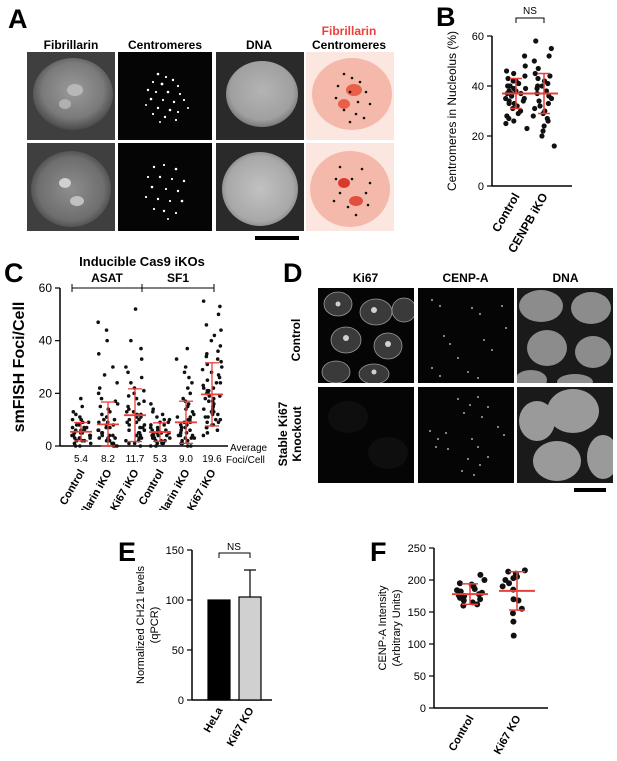  What do you see at coordinates (245, 460) in the screenshot?
I see `averages-header-line2: Foci/Cell` at bounding box center [245, 460].